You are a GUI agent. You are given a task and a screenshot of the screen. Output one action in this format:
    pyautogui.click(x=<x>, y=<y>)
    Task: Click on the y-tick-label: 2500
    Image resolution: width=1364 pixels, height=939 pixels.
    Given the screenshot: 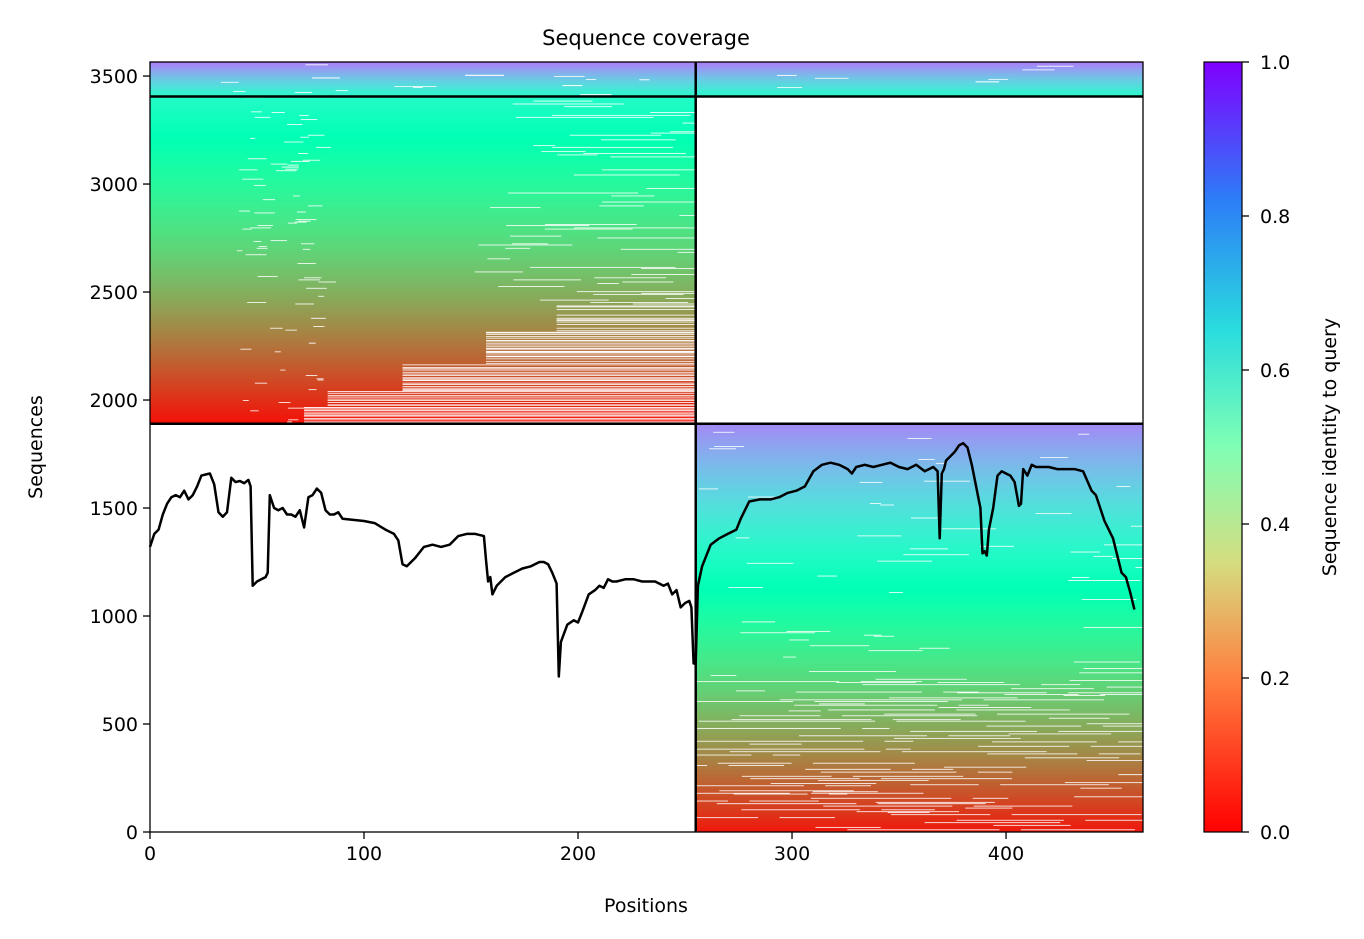 What is the action you would take?
    pyautogui.click(x=114, y=293)
    